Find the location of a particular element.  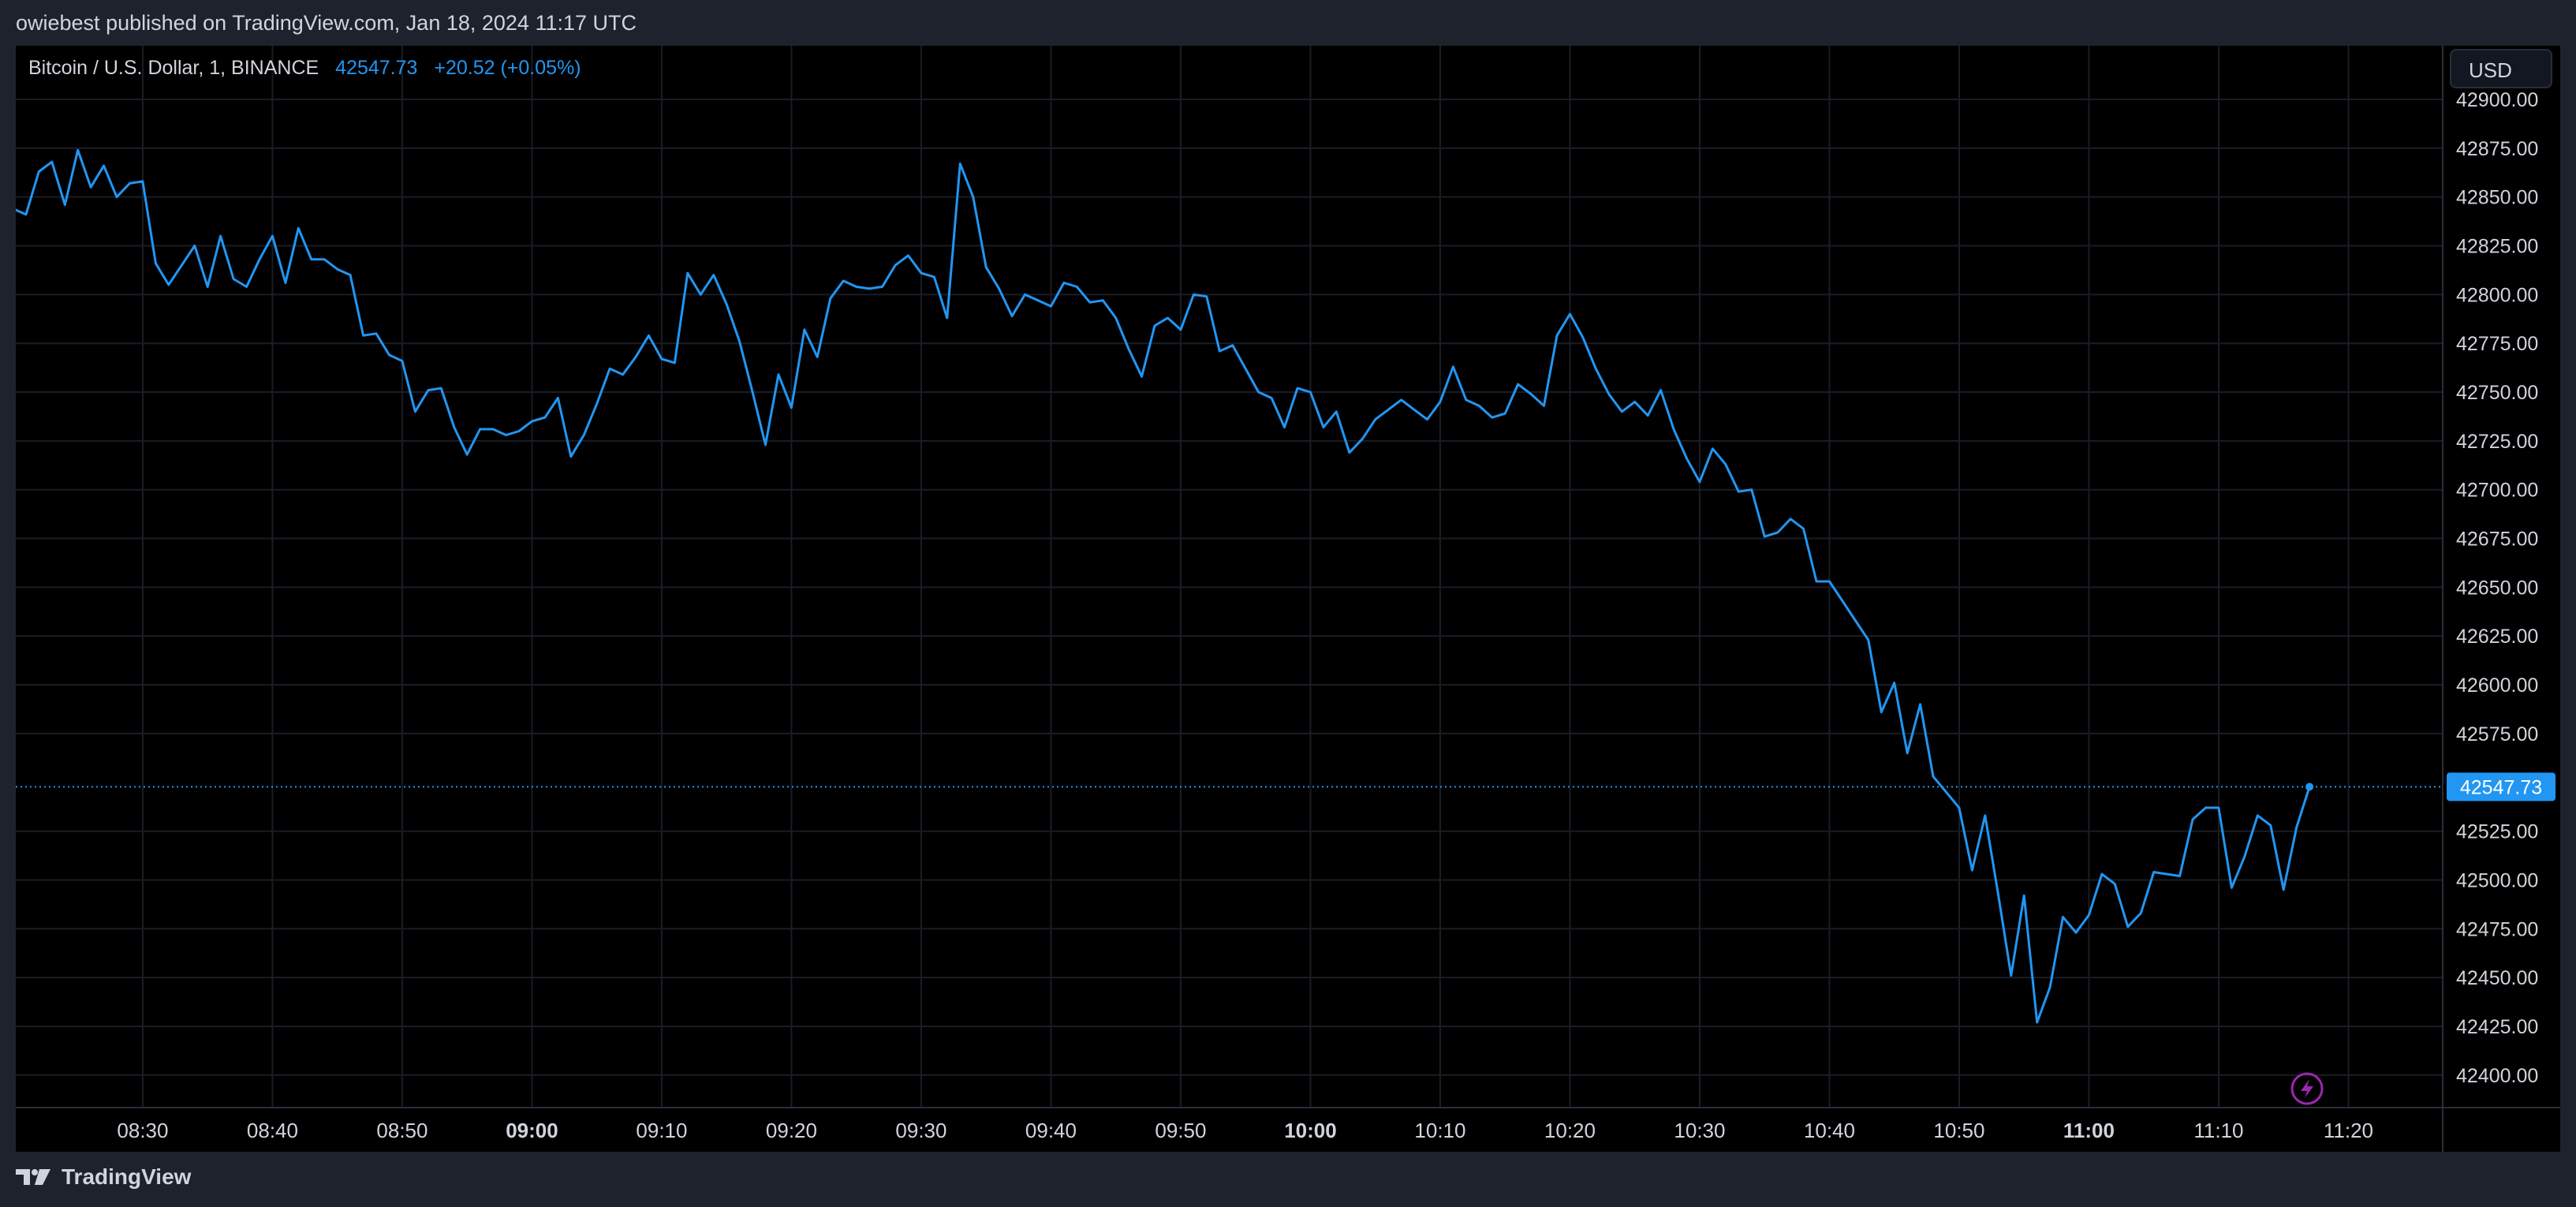

price-tick-label: 42875.00 is located at coordinates (2497, 149).